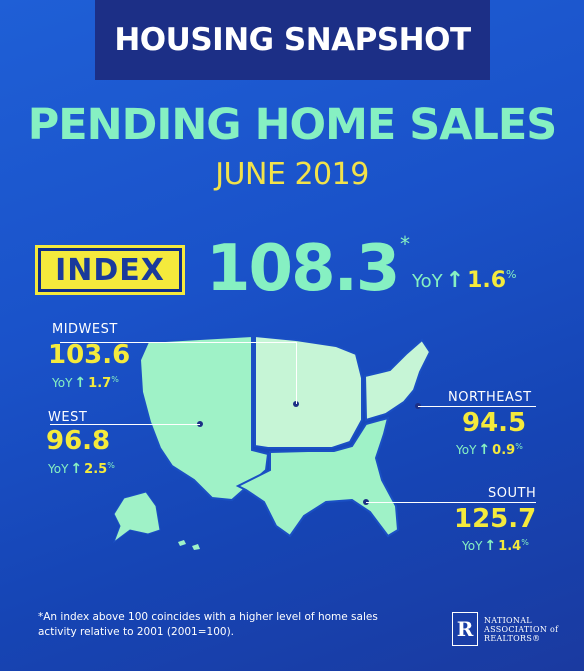 The image size is (584, 671). What do you see at coordinates (512, 493) in the screenshot?
I see `region-name-south: SOUTH` at bounding box center [512, 493].